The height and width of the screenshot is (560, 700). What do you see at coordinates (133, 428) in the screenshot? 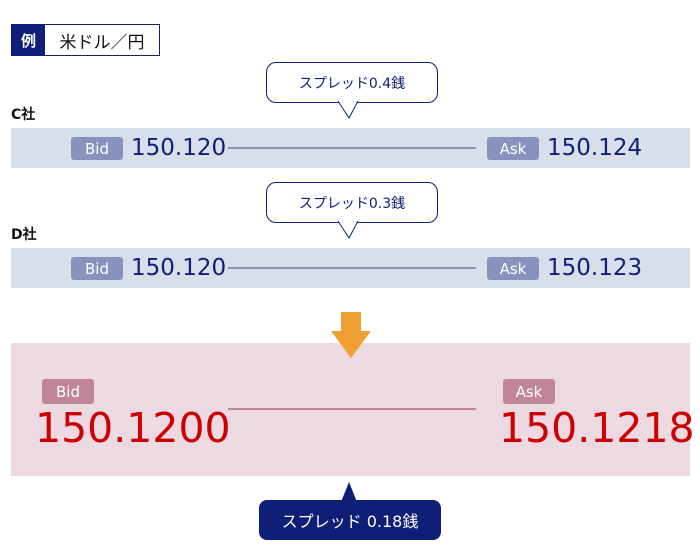
I see `bid-value: 150.1200` at bounding box center [133, 428].